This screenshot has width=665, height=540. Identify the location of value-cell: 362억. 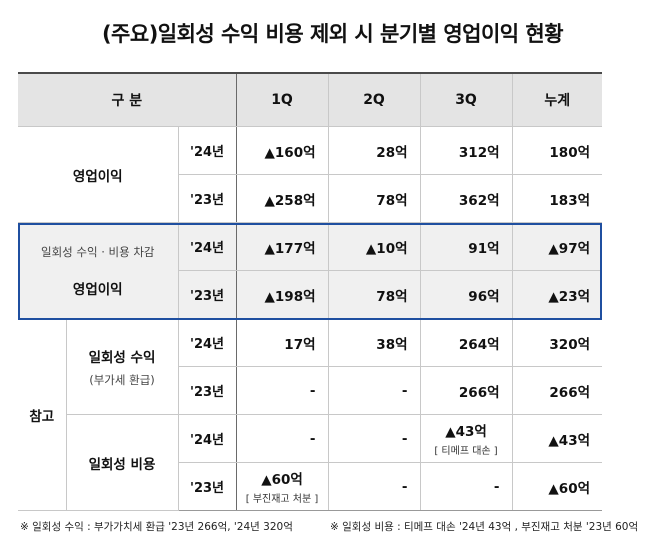
(466, 198).